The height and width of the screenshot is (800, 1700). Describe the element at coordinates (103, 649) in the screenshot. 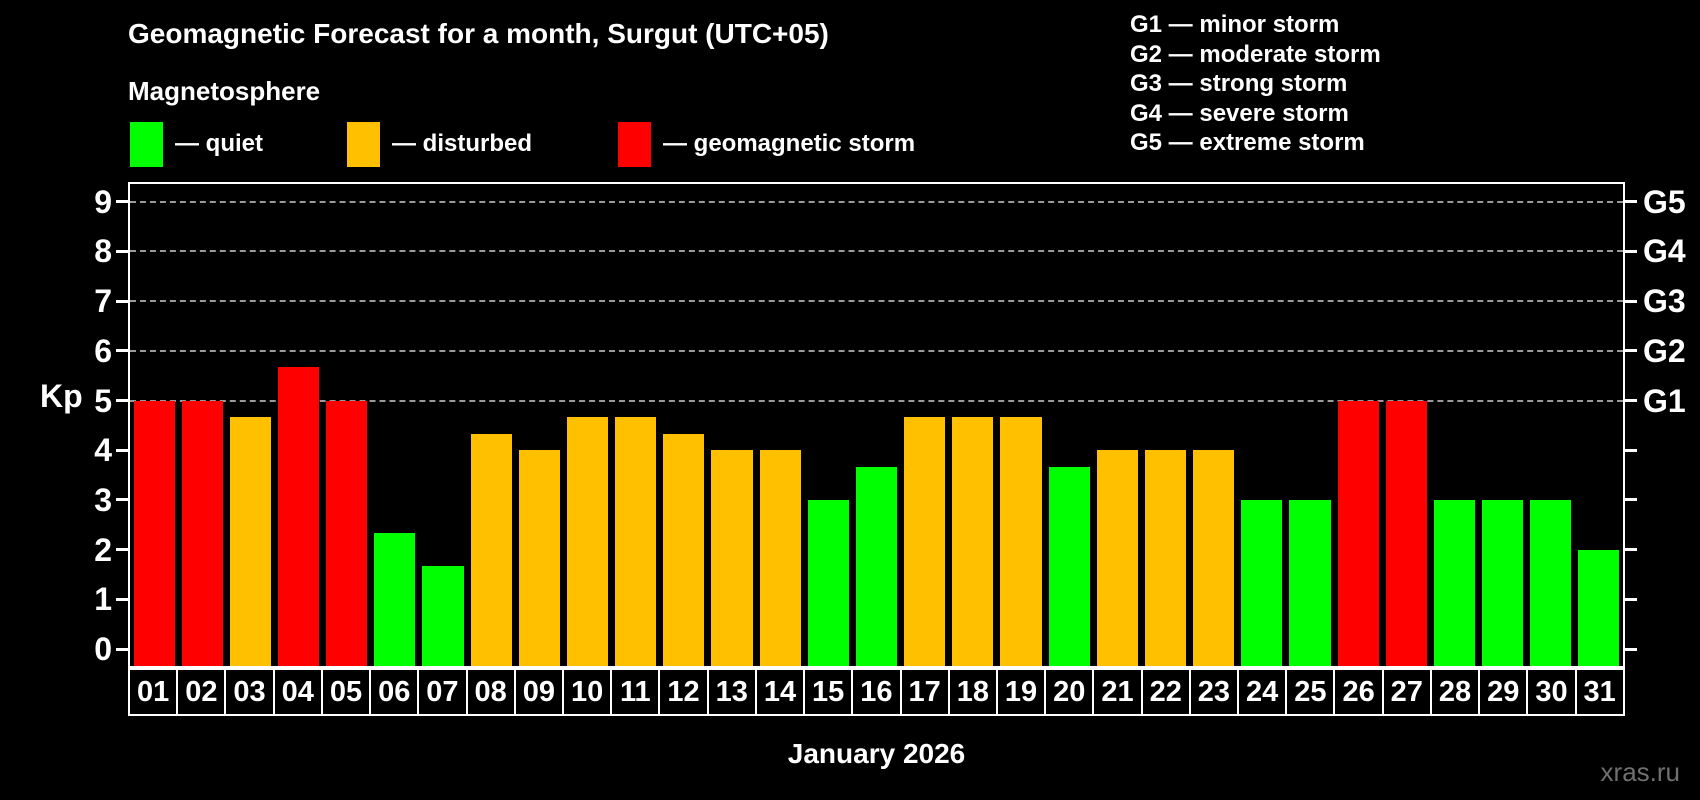

I see `y-axis-label-0: 0` at that location.